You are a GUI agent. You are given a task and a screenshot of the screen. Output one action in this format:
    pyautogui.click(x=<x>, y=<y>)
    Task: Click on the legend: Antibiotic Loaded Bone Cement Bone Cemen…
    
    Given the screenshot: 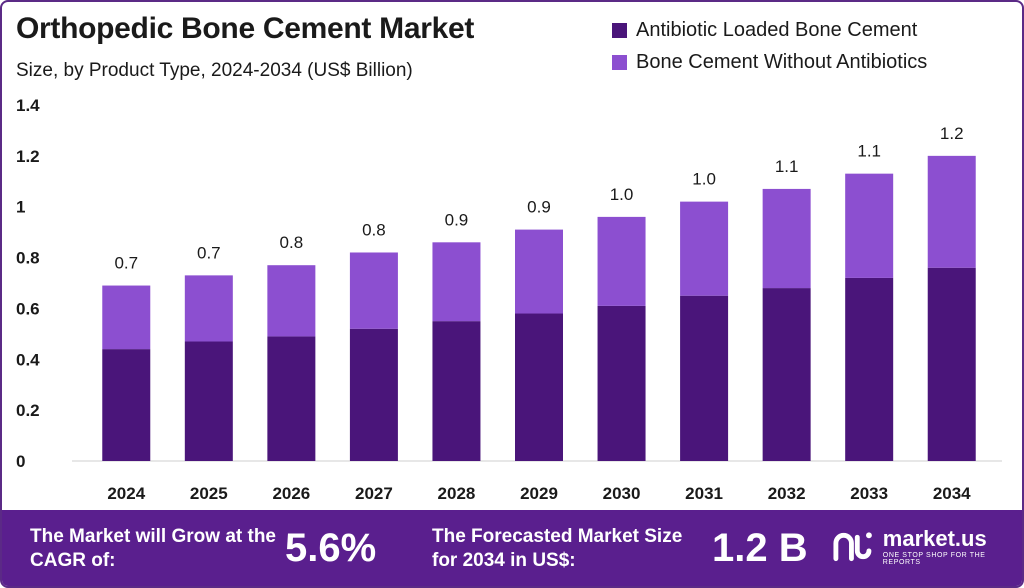 What is the action you would take?
    pyautogui.click(x=769, y=46)
    